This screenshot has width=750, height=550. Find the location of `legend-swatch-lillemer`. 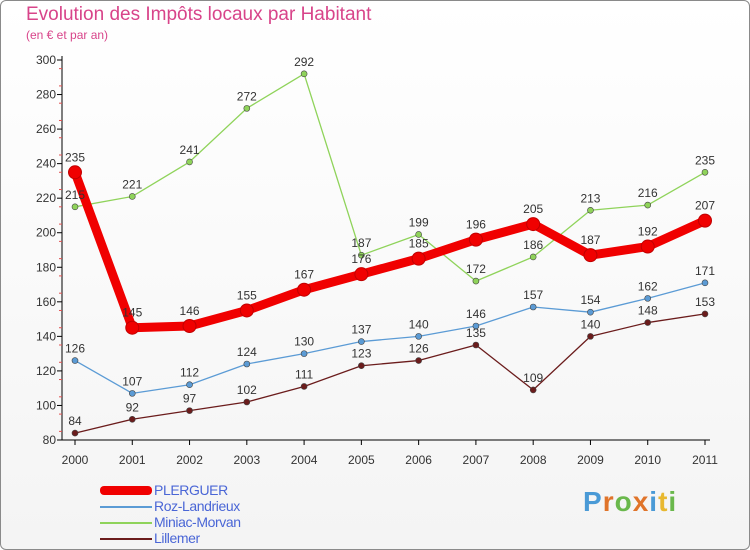

legend-swatch-lillemer is located at coordinates (126, 539).